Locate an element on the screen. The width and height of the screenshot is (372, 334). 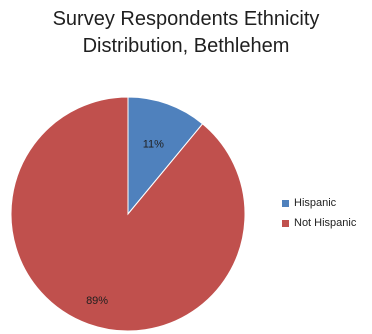
legend-swatch-hispanic is located at coordinates (285, 203).